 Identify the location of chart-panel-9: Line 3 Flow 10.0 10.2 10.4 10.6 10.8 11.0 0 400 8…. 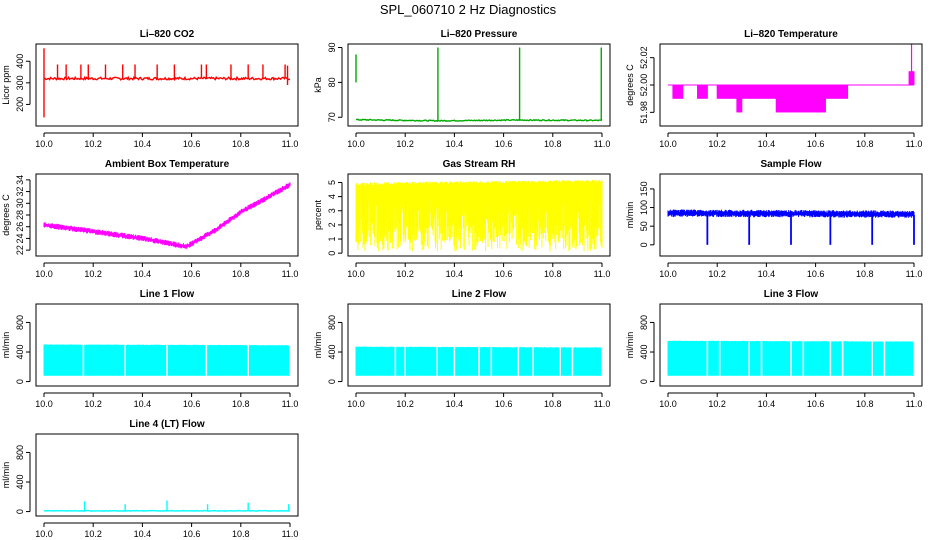
(774, 349).